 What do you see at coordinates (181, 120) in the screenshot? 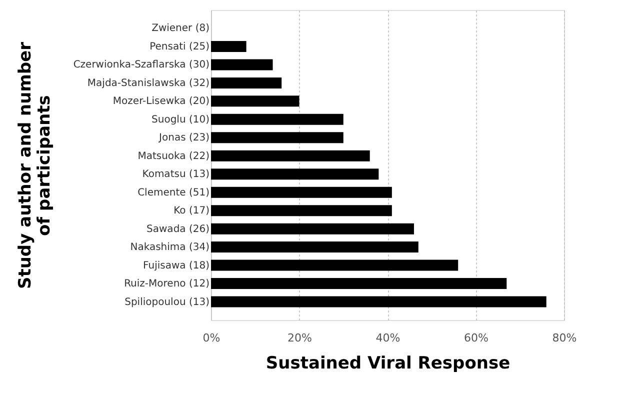
I see `y-tick-label: Suoglu (10)` at bounding box center [181, 120].